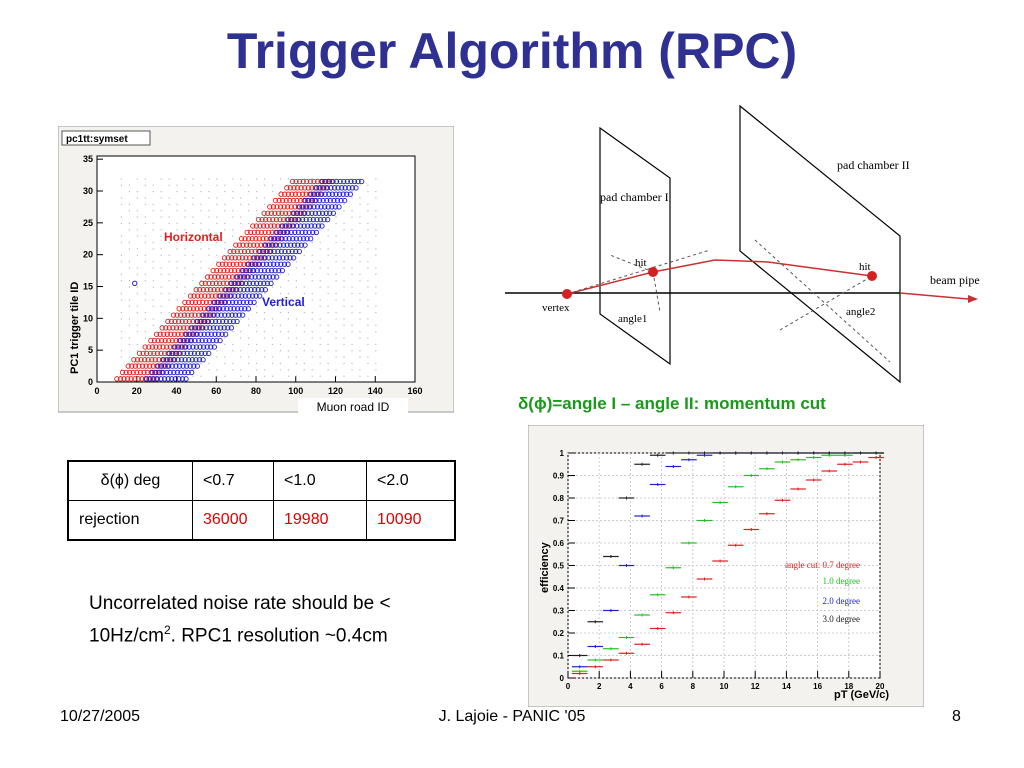  I want to click on noise-unit-exponent: 2, so click(167, 630).